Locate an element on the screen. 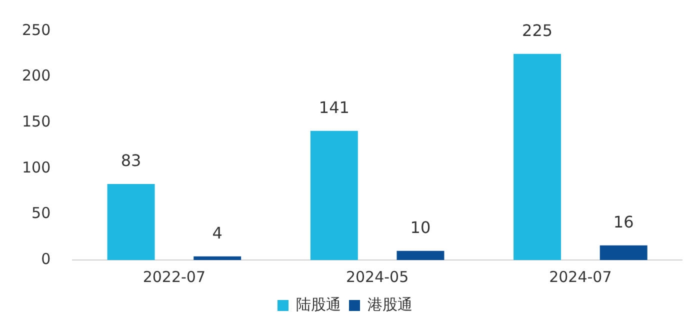 The width and height of the screenshot is (700, 331). legend-label: 港股通 is located at coordinates (390, 304).